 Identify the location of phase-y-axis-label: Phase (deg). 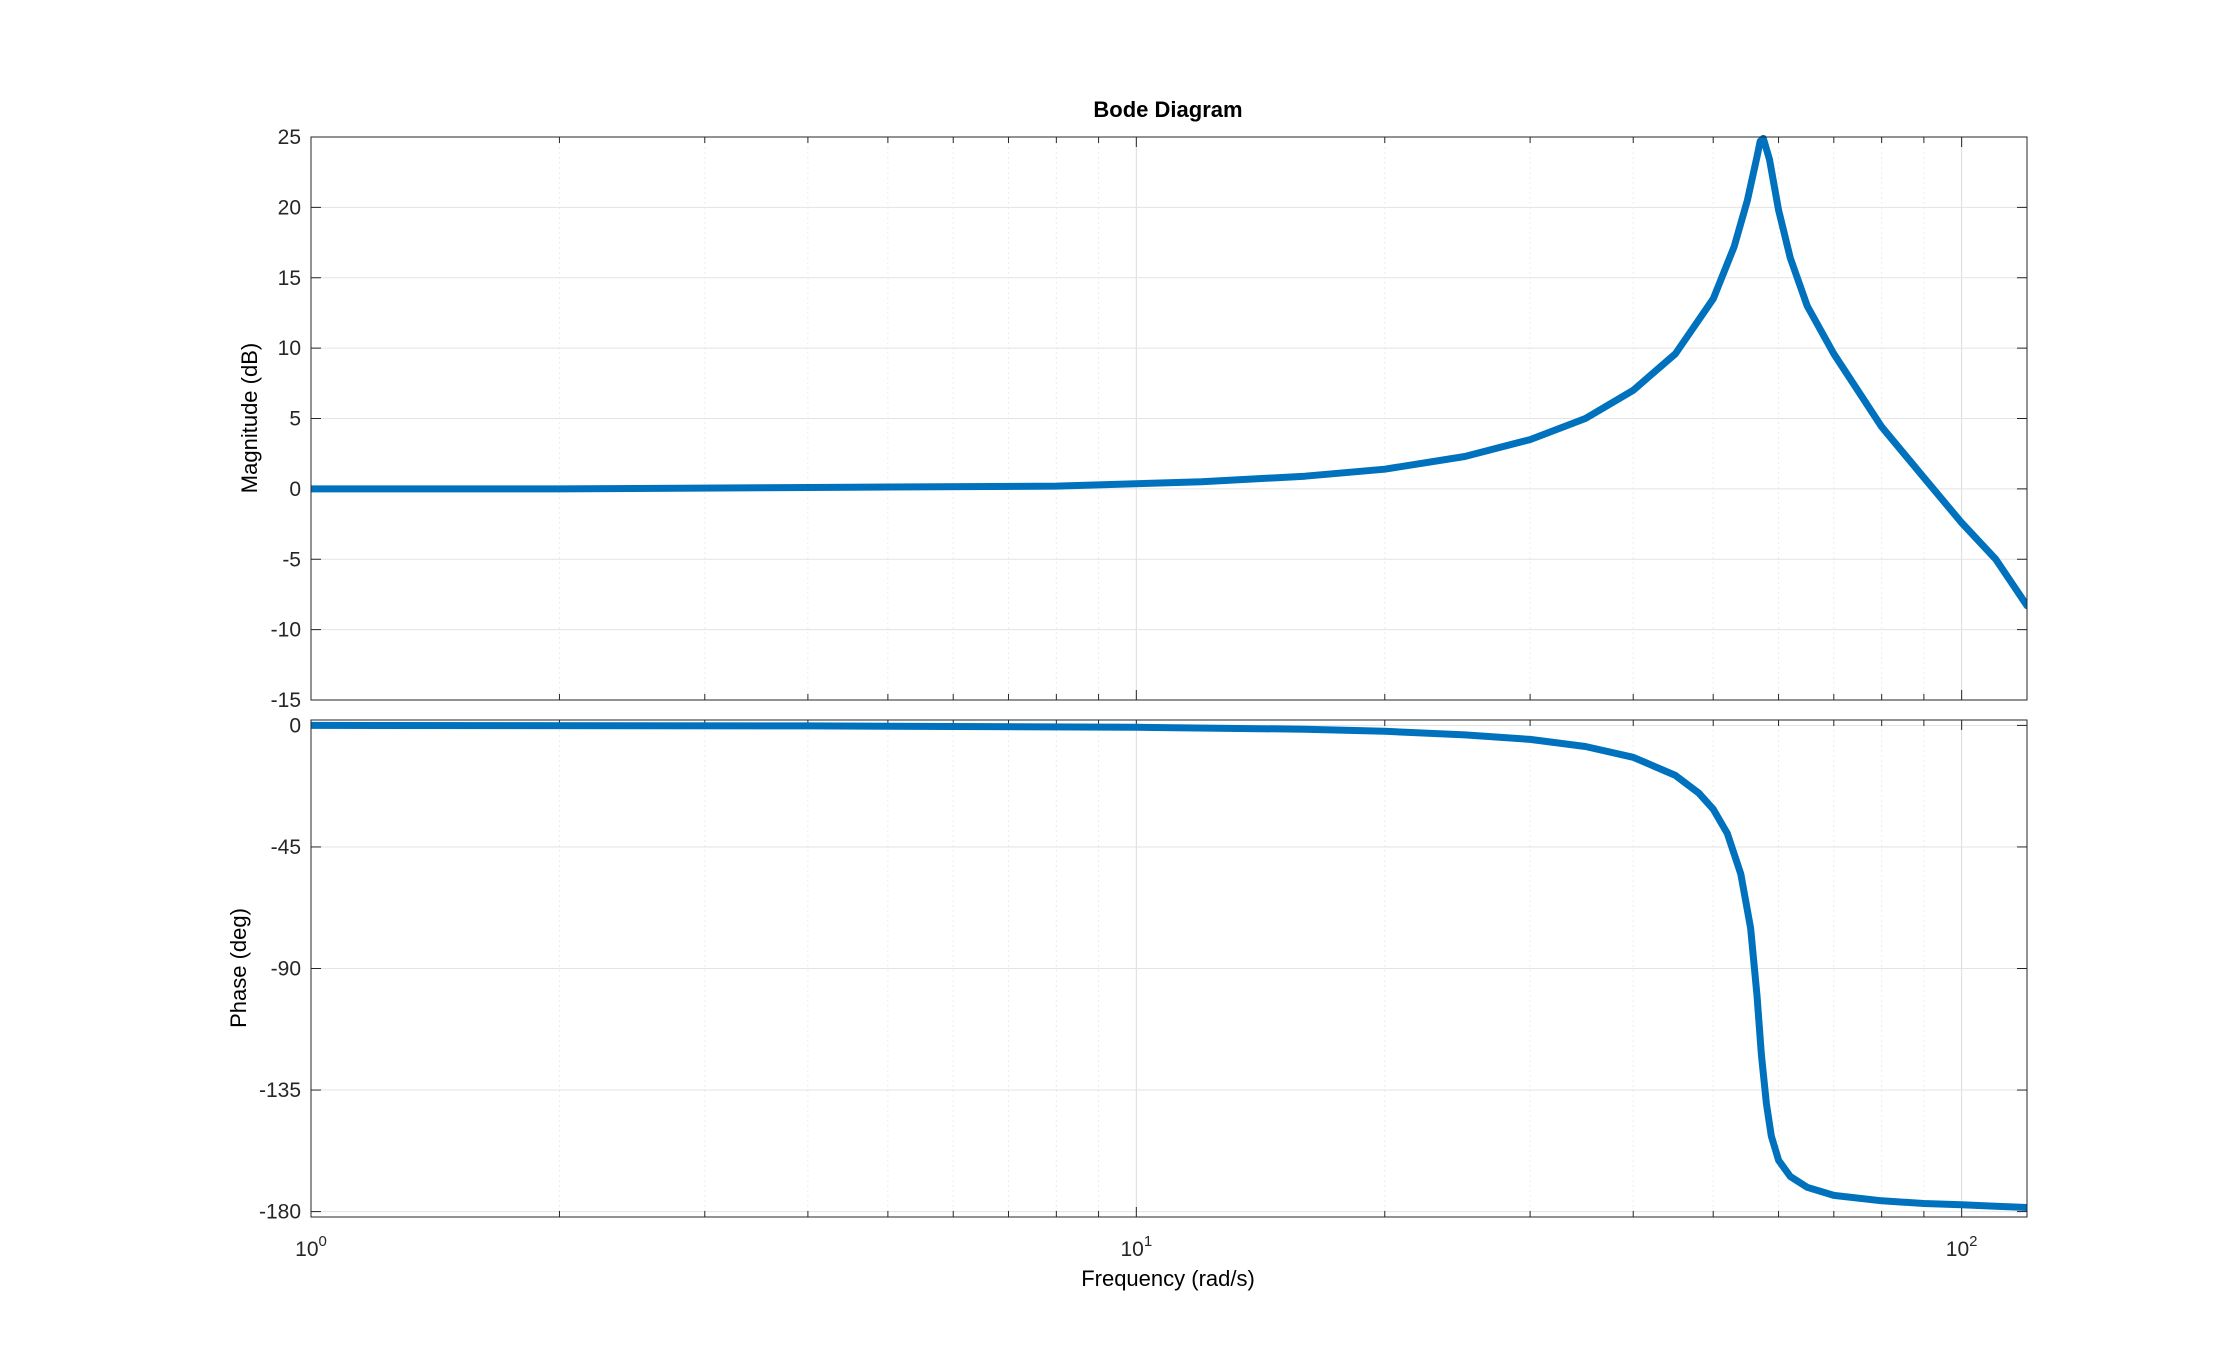
(238, 968).